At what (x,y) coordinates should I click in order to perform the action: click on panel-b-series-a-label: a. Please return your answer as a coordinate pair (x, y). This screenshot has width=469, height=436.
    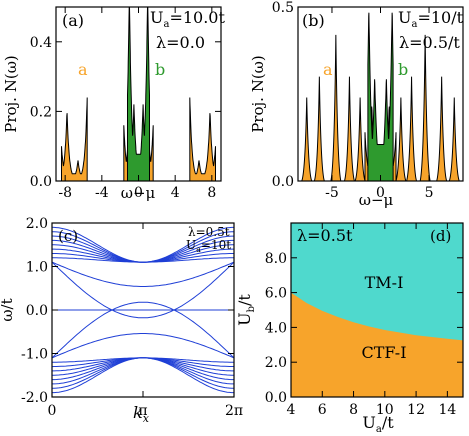
    Looking at the image, I should click on (328, 69).